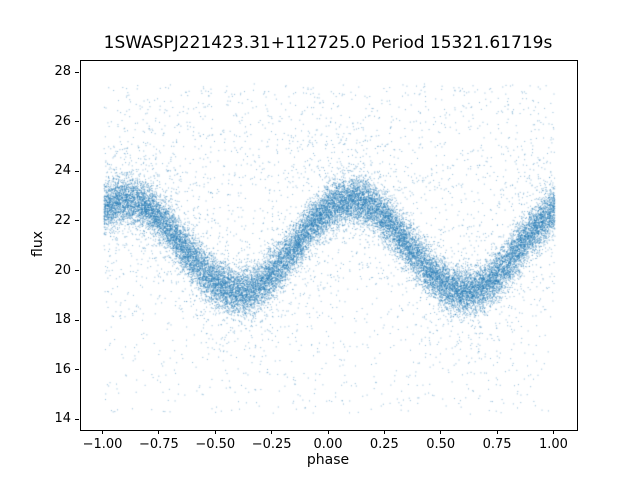  Describe the element at coordinates (497, 444) in the screenshot. I see `x-tick-label: 0.75` at that location.